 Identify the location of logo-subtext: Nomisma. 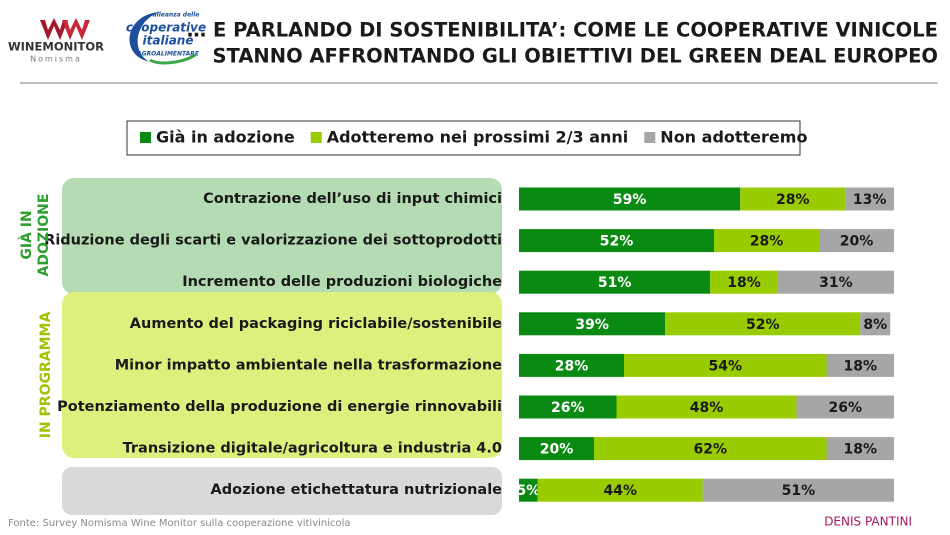
(56, 59).